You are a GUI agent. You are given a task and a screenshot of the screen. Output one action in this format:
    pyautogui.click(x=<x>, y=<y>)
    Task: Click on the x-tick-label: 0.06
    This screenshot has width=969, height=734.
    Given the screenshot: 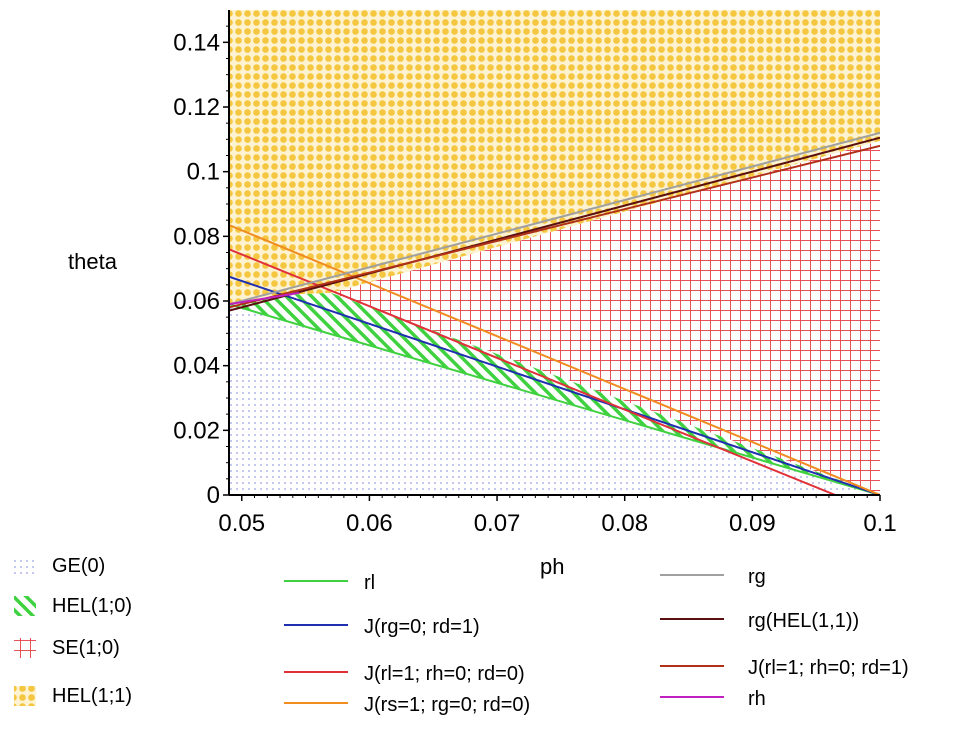 What is the action you would take?
    pyautogui.click(x=369, y=523)
    